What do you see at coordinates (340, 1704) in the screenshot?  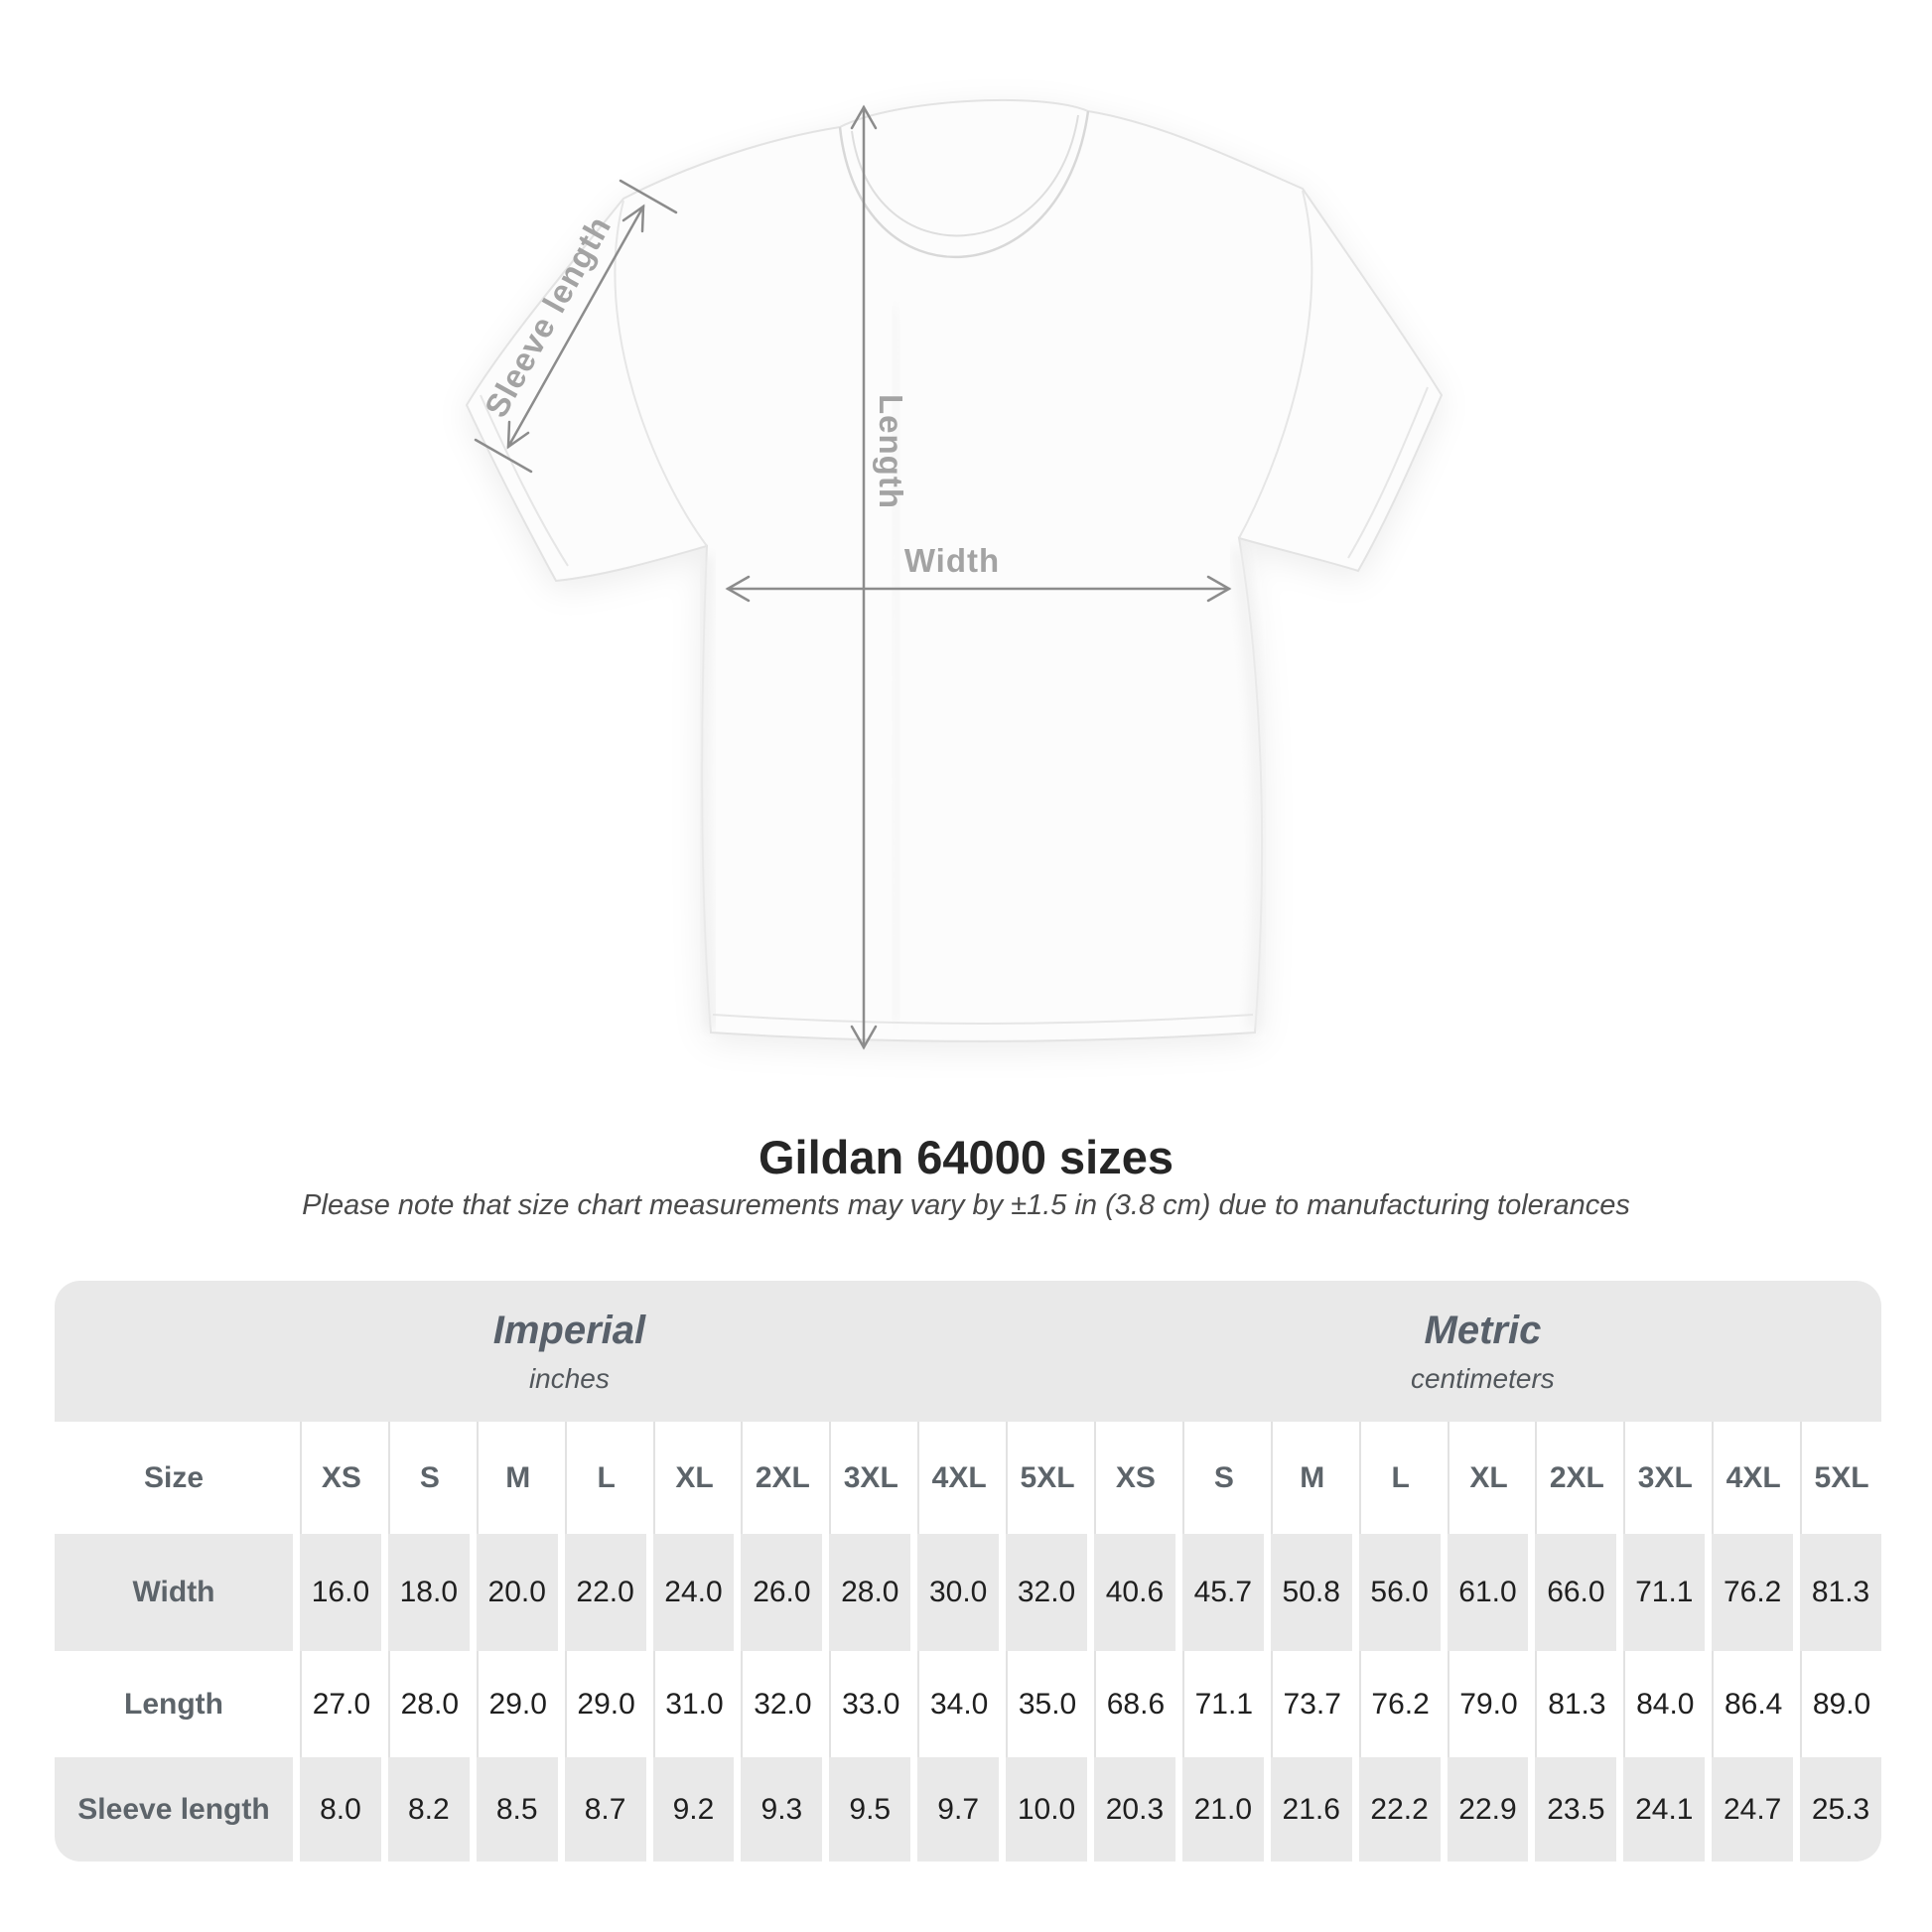 I see `measurement-cell: 27.0` at bounding box center [340, 1704].